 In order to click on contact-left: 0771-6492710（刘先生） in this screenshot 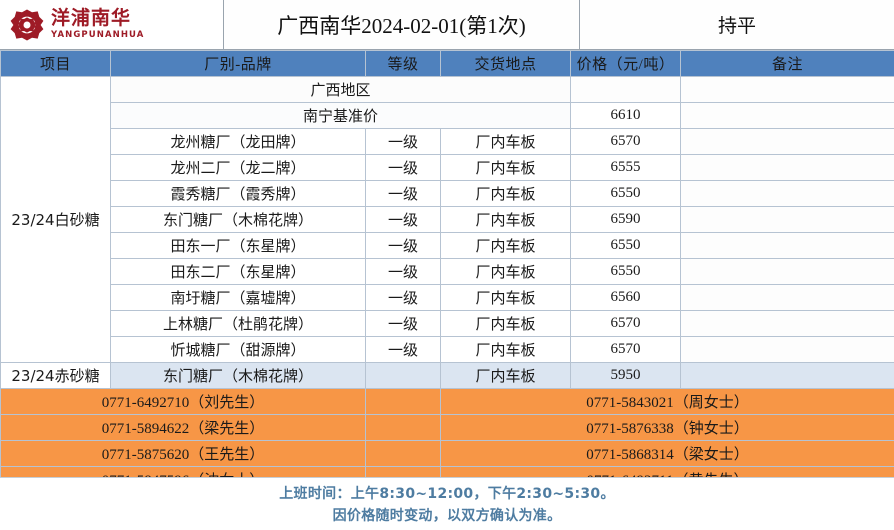, I will do `click(183, 401)`.